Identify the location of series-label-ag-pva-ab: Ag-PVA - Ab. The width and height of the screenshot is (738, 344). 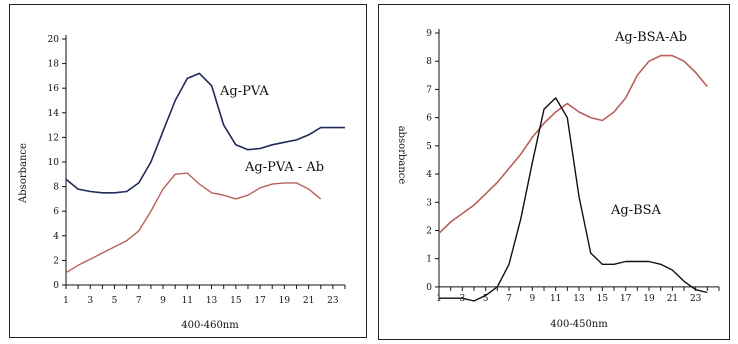
(284, 167).